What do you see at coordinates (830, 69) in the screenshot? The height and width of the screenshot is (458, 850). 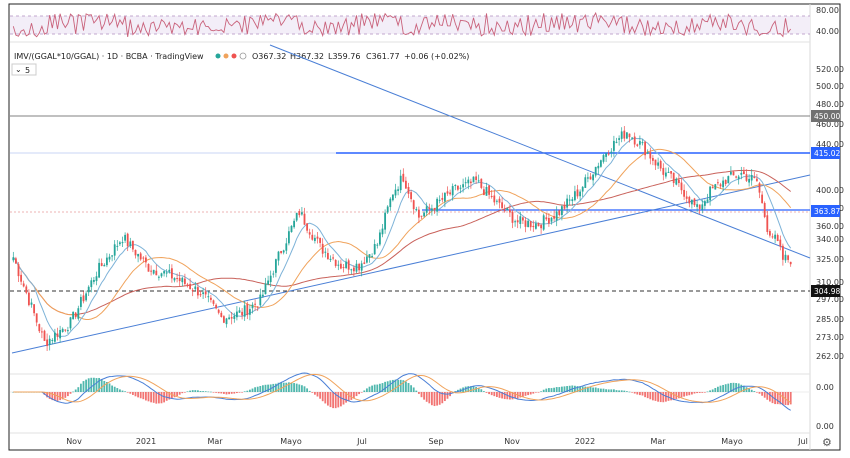 I see `price-tick-label: 520.00` at bounding box center [830, 69].